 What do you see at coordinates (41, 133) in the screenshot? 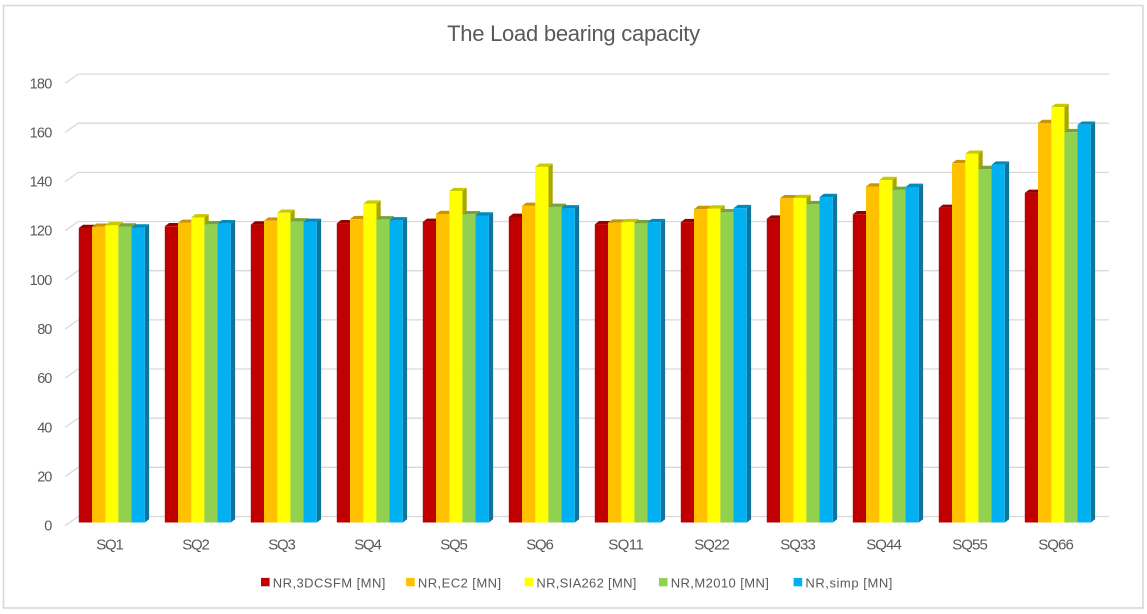
I see `svg-text: 160` at bounding box center [41, 133].